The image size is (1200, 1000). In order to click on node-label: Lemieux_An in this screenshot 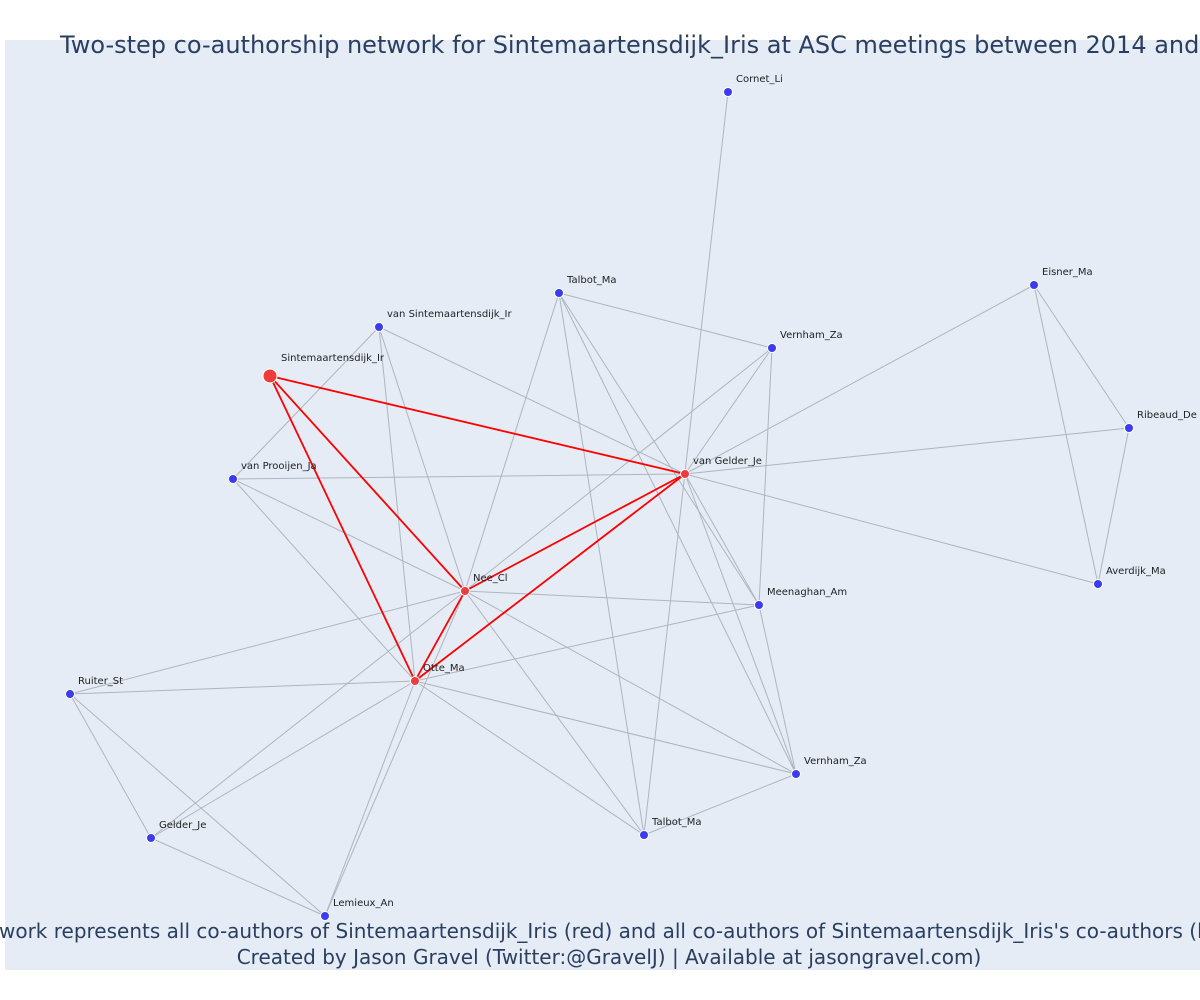, I will do `click(363, 903)`.